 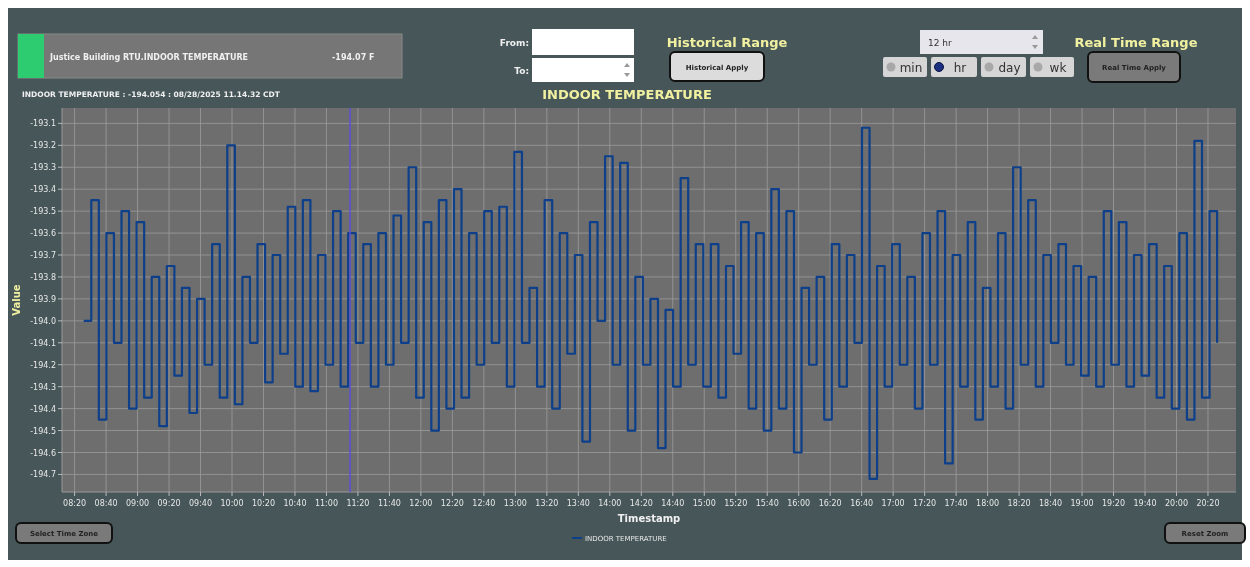 What do you see at coordinates (1136, 42) in the screenshot?
I see `text: Real Time Range` at bounding box center [1136, 42].